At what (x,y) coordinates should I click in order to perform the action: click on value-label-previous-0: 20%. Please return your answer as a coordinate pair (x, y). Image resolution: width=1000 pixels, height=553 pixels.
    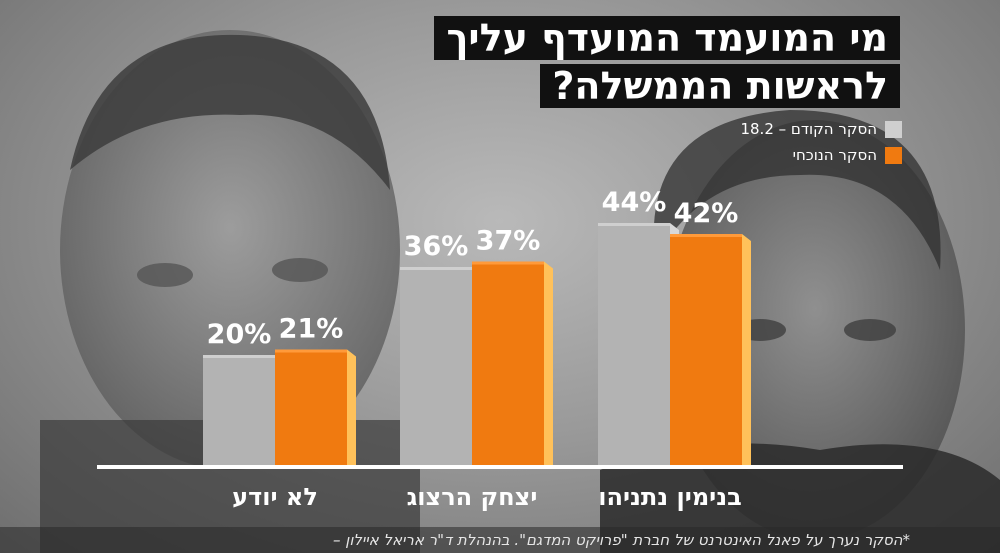
    Looking at the image, I should click on (239, 334).